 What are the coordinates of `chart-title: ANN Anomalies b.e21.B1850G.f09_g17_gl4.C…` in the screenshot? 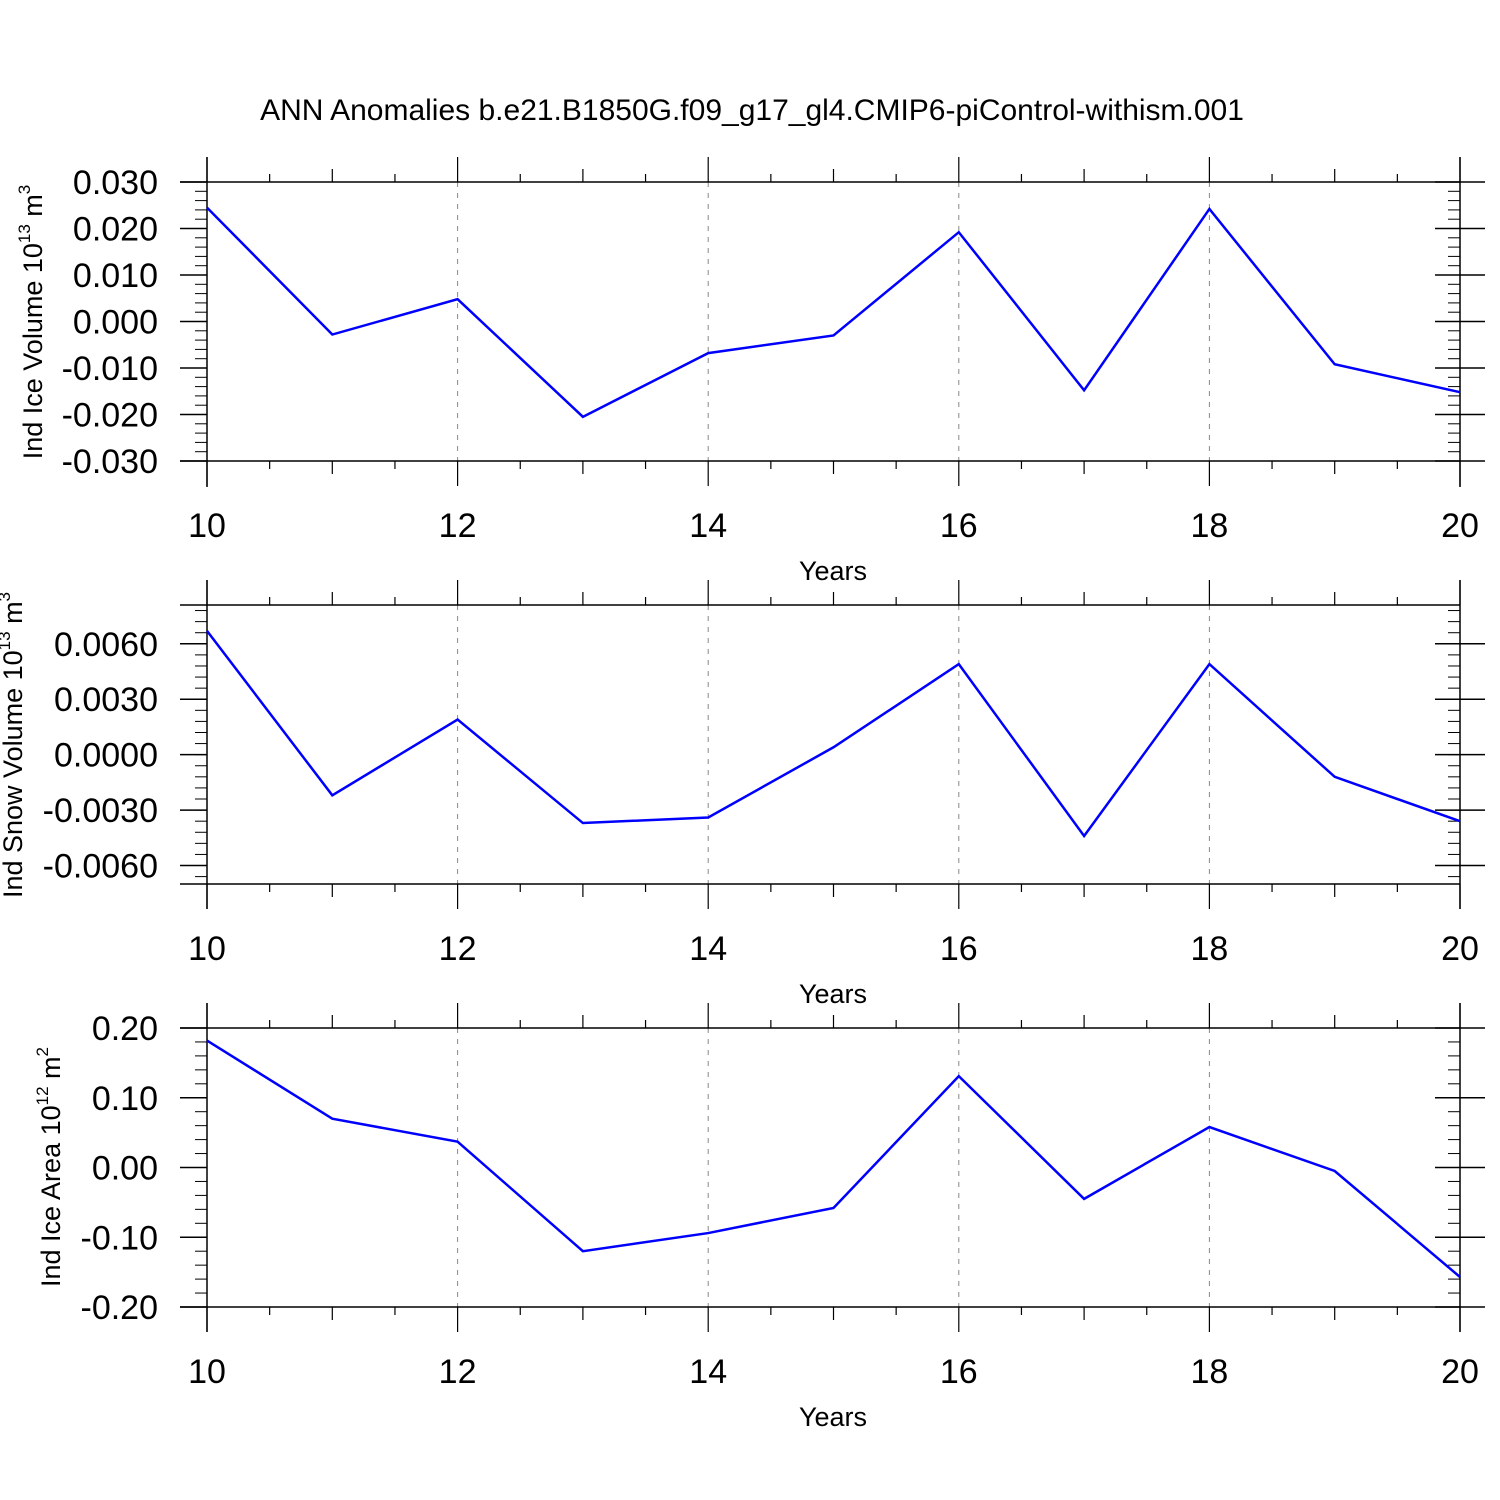 It's located at (752, 110).